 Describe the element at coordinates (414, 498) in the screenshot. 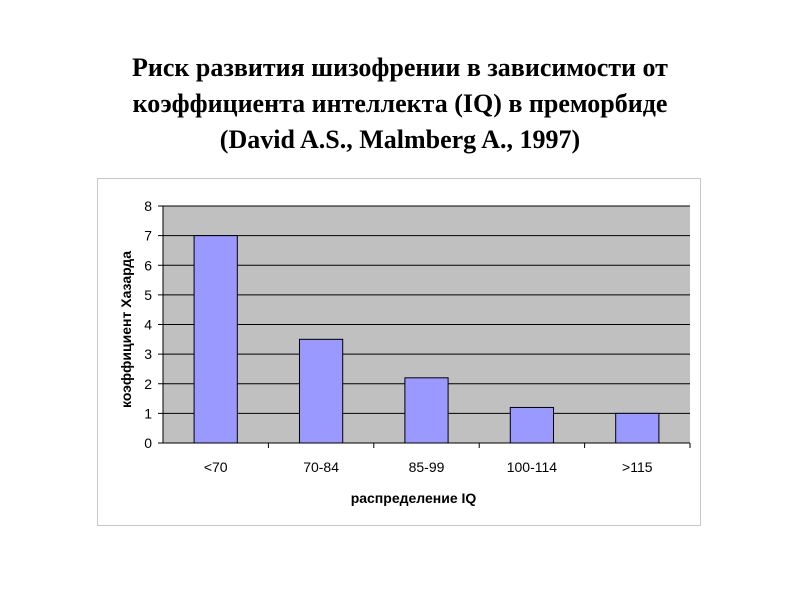

I see `x-axis-title: распределение IQ` at that location.